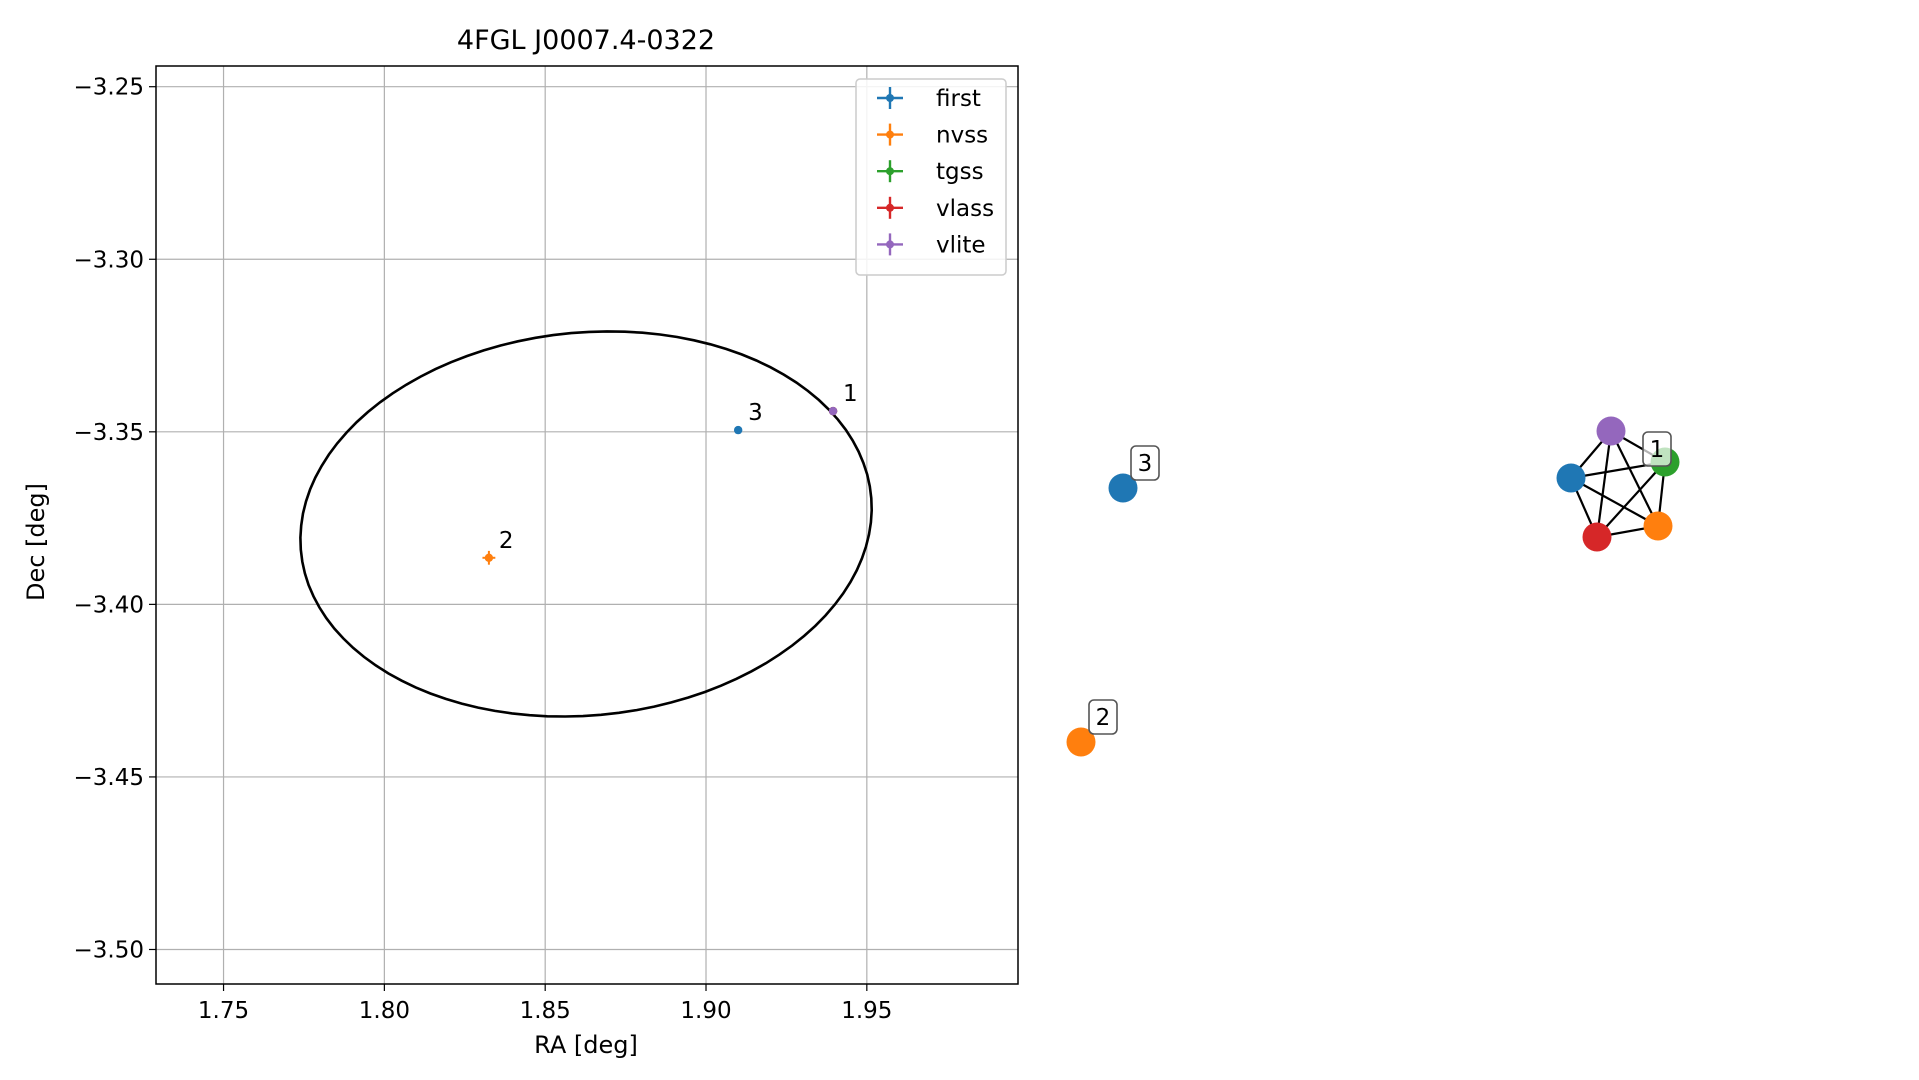  I want to click on point-annotation: 1, so click(850, 394).